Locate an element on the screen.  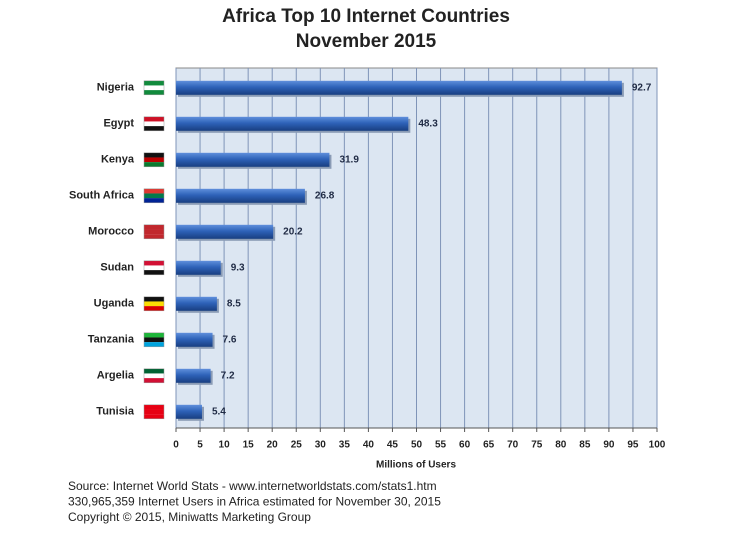
x-tick-label: 45 is located at coordinates (393, 445).